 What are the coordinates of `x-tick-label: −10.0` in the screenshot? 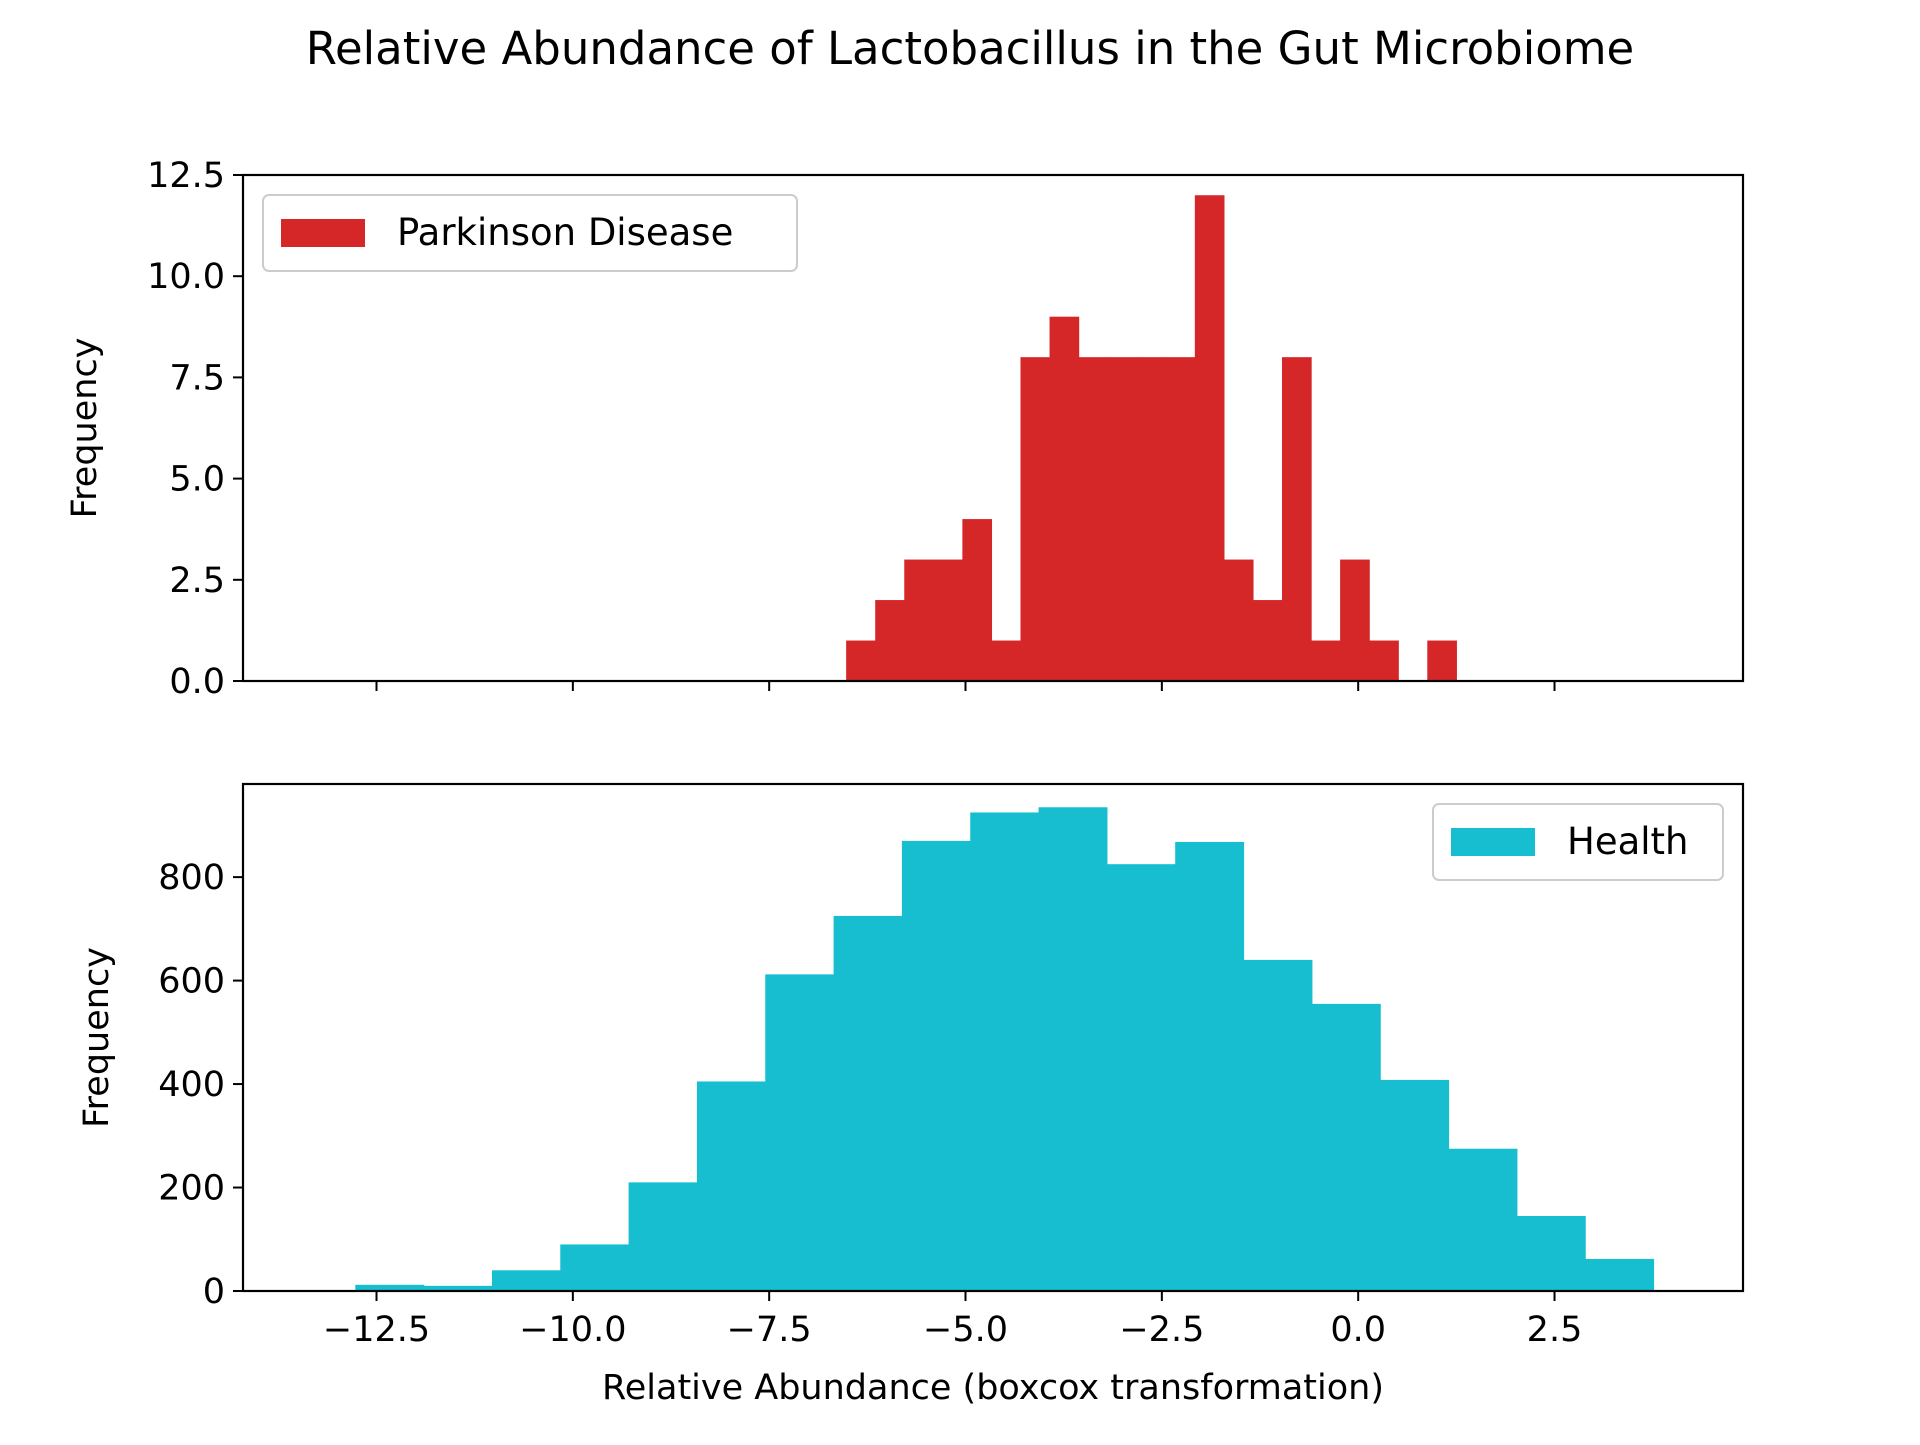 It's located at (572, 1330).